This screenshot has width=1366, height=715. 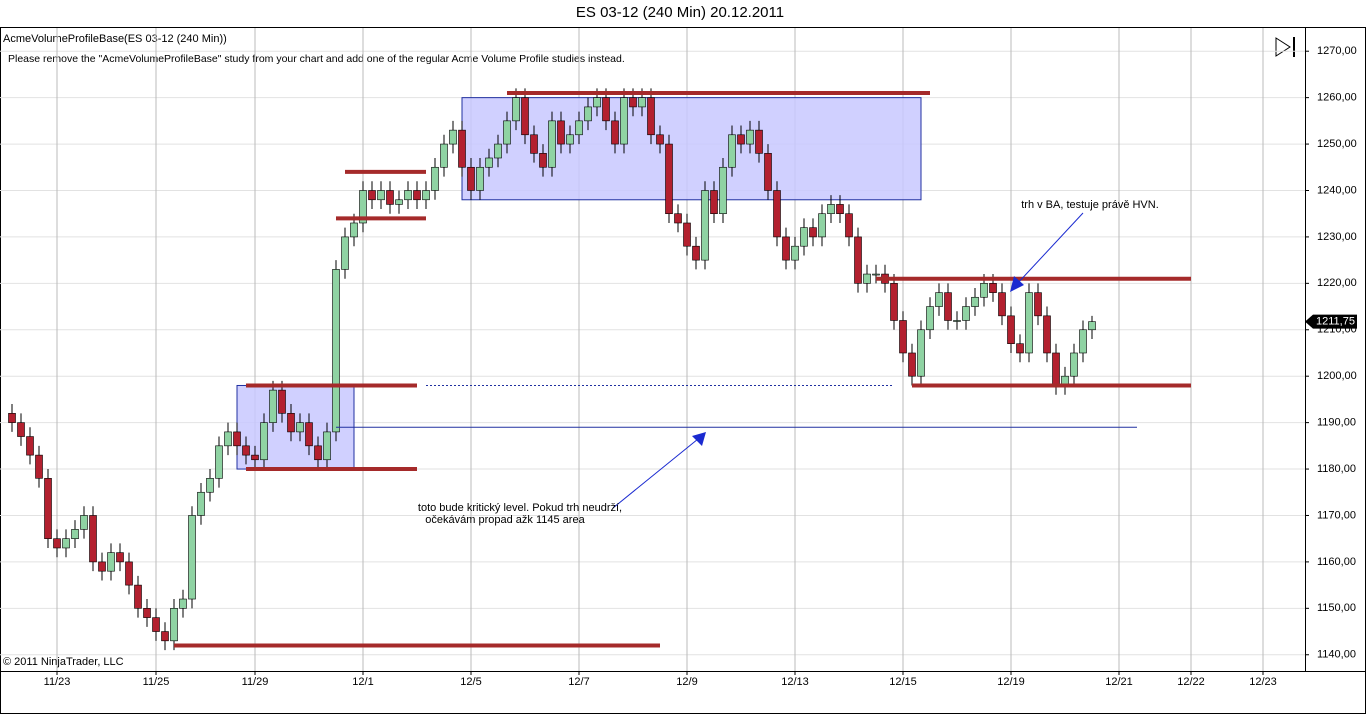 What do you see at coordinates (680, 12) in the screenshot?
I see `chart-title: ES 03-12 (240 Min) 20.12.2011` at bounding box center [680, 12].